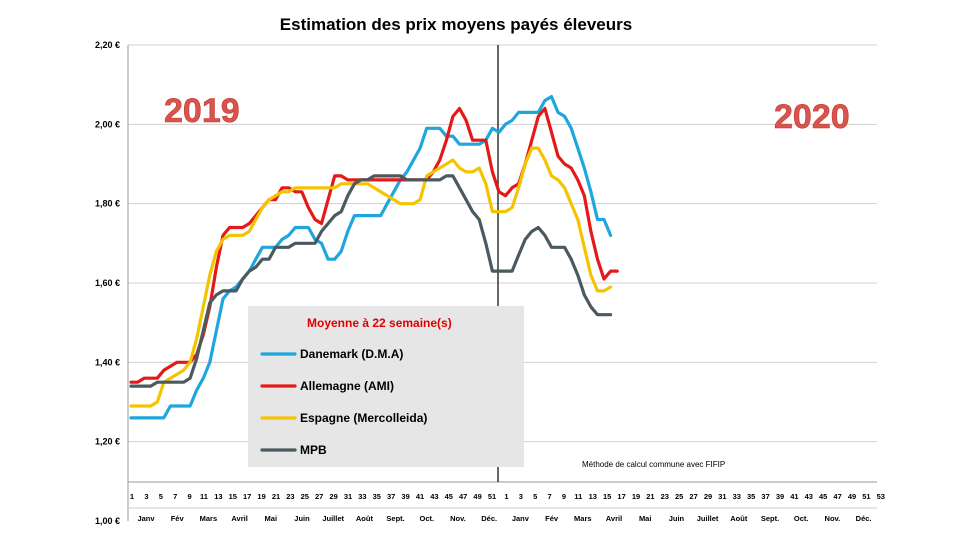  I want to click on year-label-2019: 2019, so click(202, 111).